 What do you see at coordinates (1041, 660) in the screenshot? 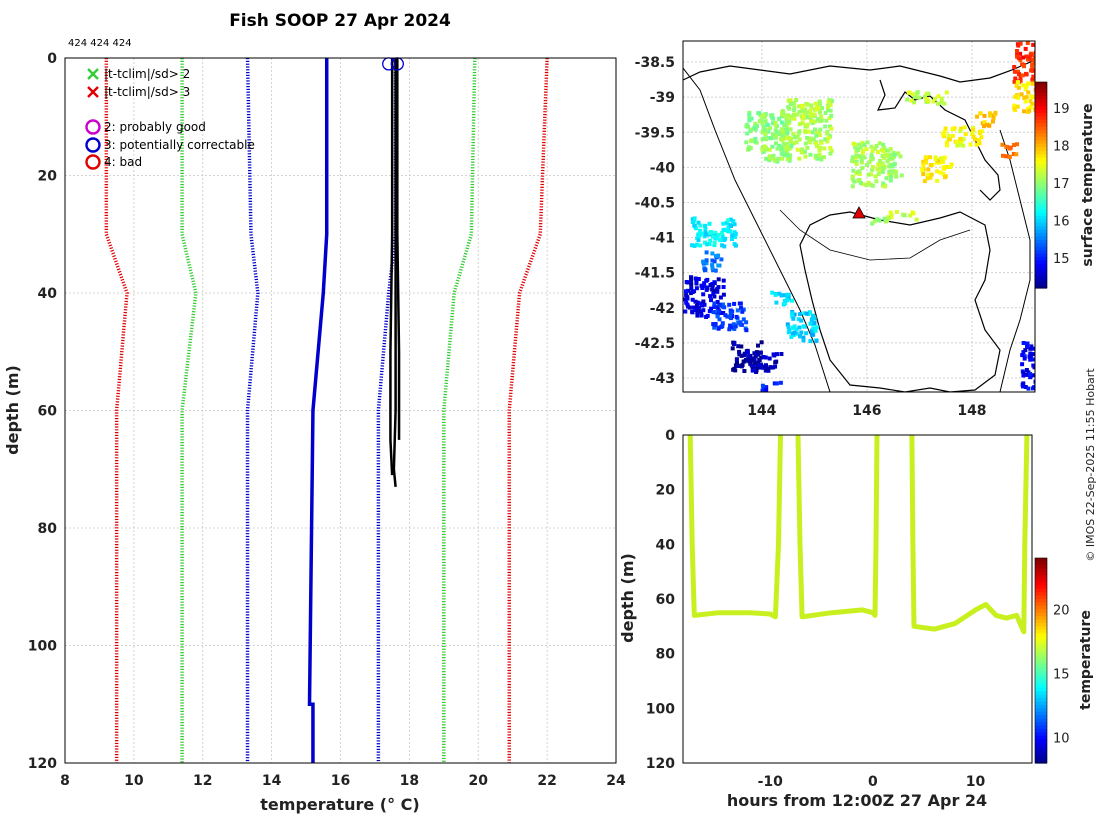
I see `temp-colorbar-frame` at bounding box center [1041, 660].